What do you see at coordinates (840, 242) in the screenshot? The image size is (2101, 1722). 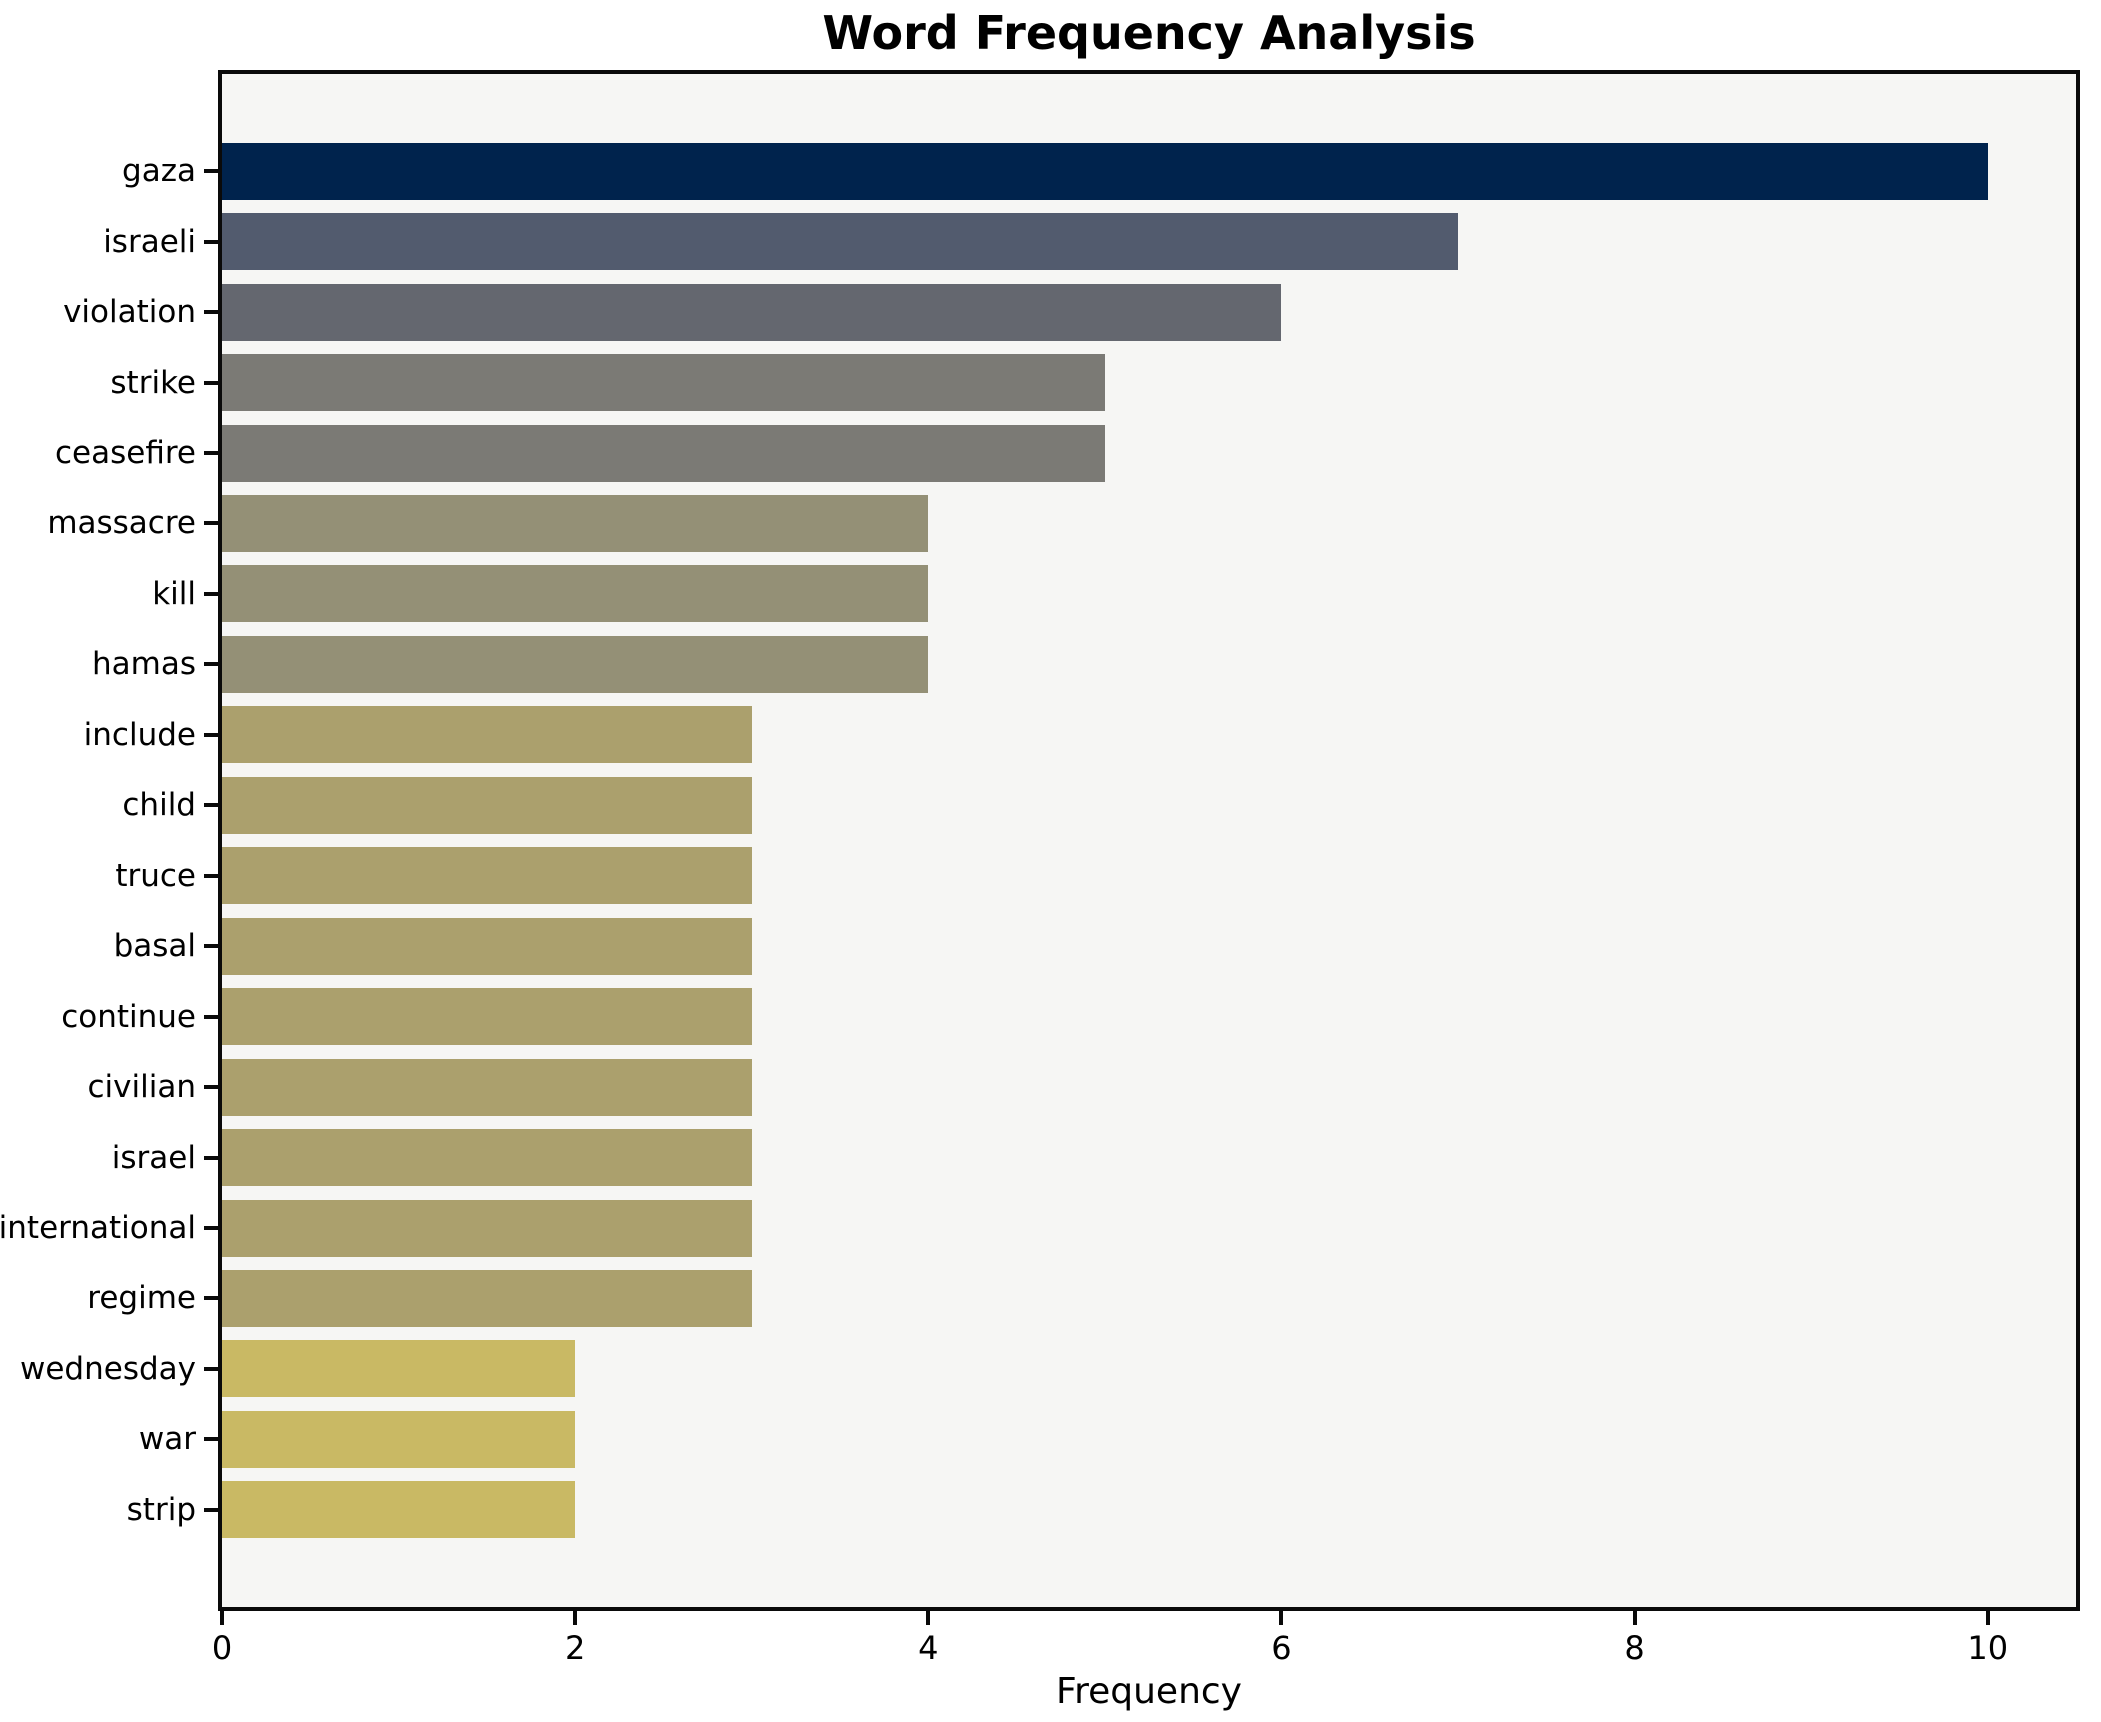 I see `bar-israeli` at bounding box center [840, 242].